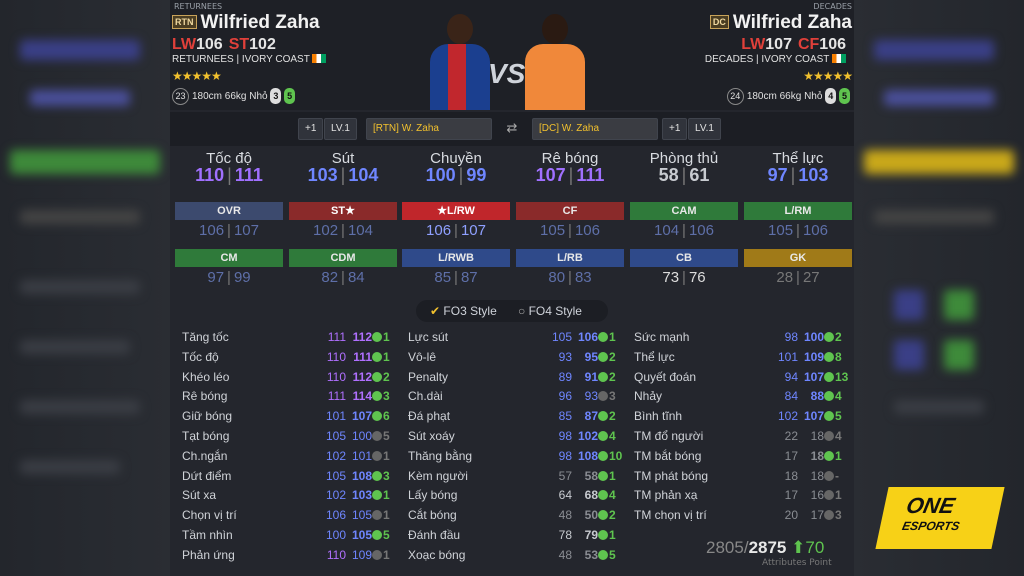 This screenshot has height=576, width=1024. Describe the element at coordinates (460, 61) in the screenshot. I see `left-player-photo` at that location.